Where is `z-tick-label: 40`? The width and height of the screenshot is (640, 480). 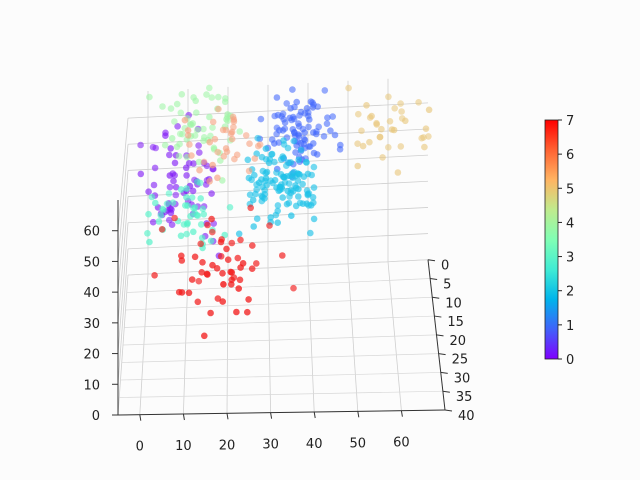
z-tick-label: 40 is located at coordinates (91, 293).